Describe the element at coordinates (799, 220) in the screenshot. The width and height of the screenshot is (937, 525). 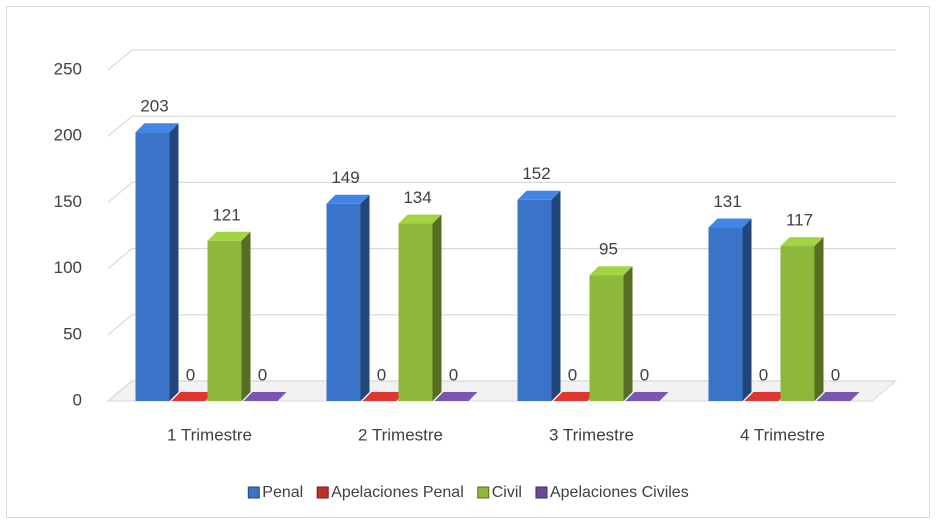
I see `data-label: 117` at that location.